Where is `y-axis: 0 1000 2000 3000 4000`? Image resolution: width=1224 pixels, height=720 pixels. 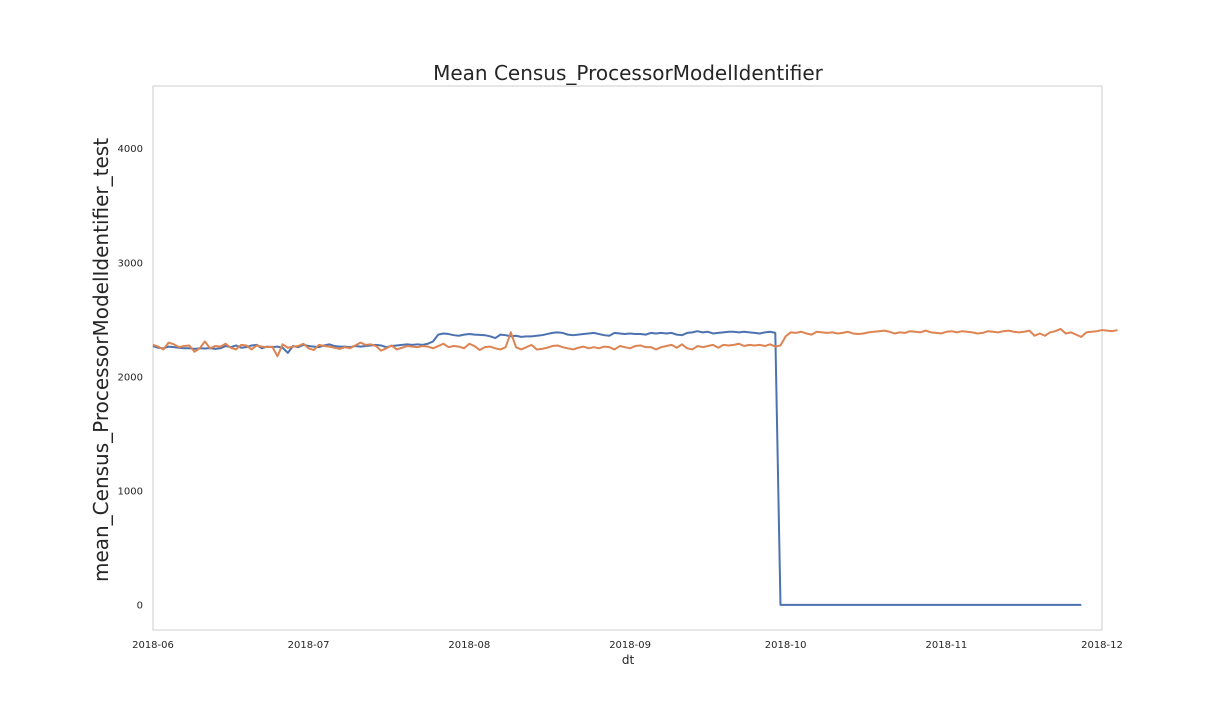 y-axis: 0 1000 2000 3000 4000 is located at coordinates (130, 377).